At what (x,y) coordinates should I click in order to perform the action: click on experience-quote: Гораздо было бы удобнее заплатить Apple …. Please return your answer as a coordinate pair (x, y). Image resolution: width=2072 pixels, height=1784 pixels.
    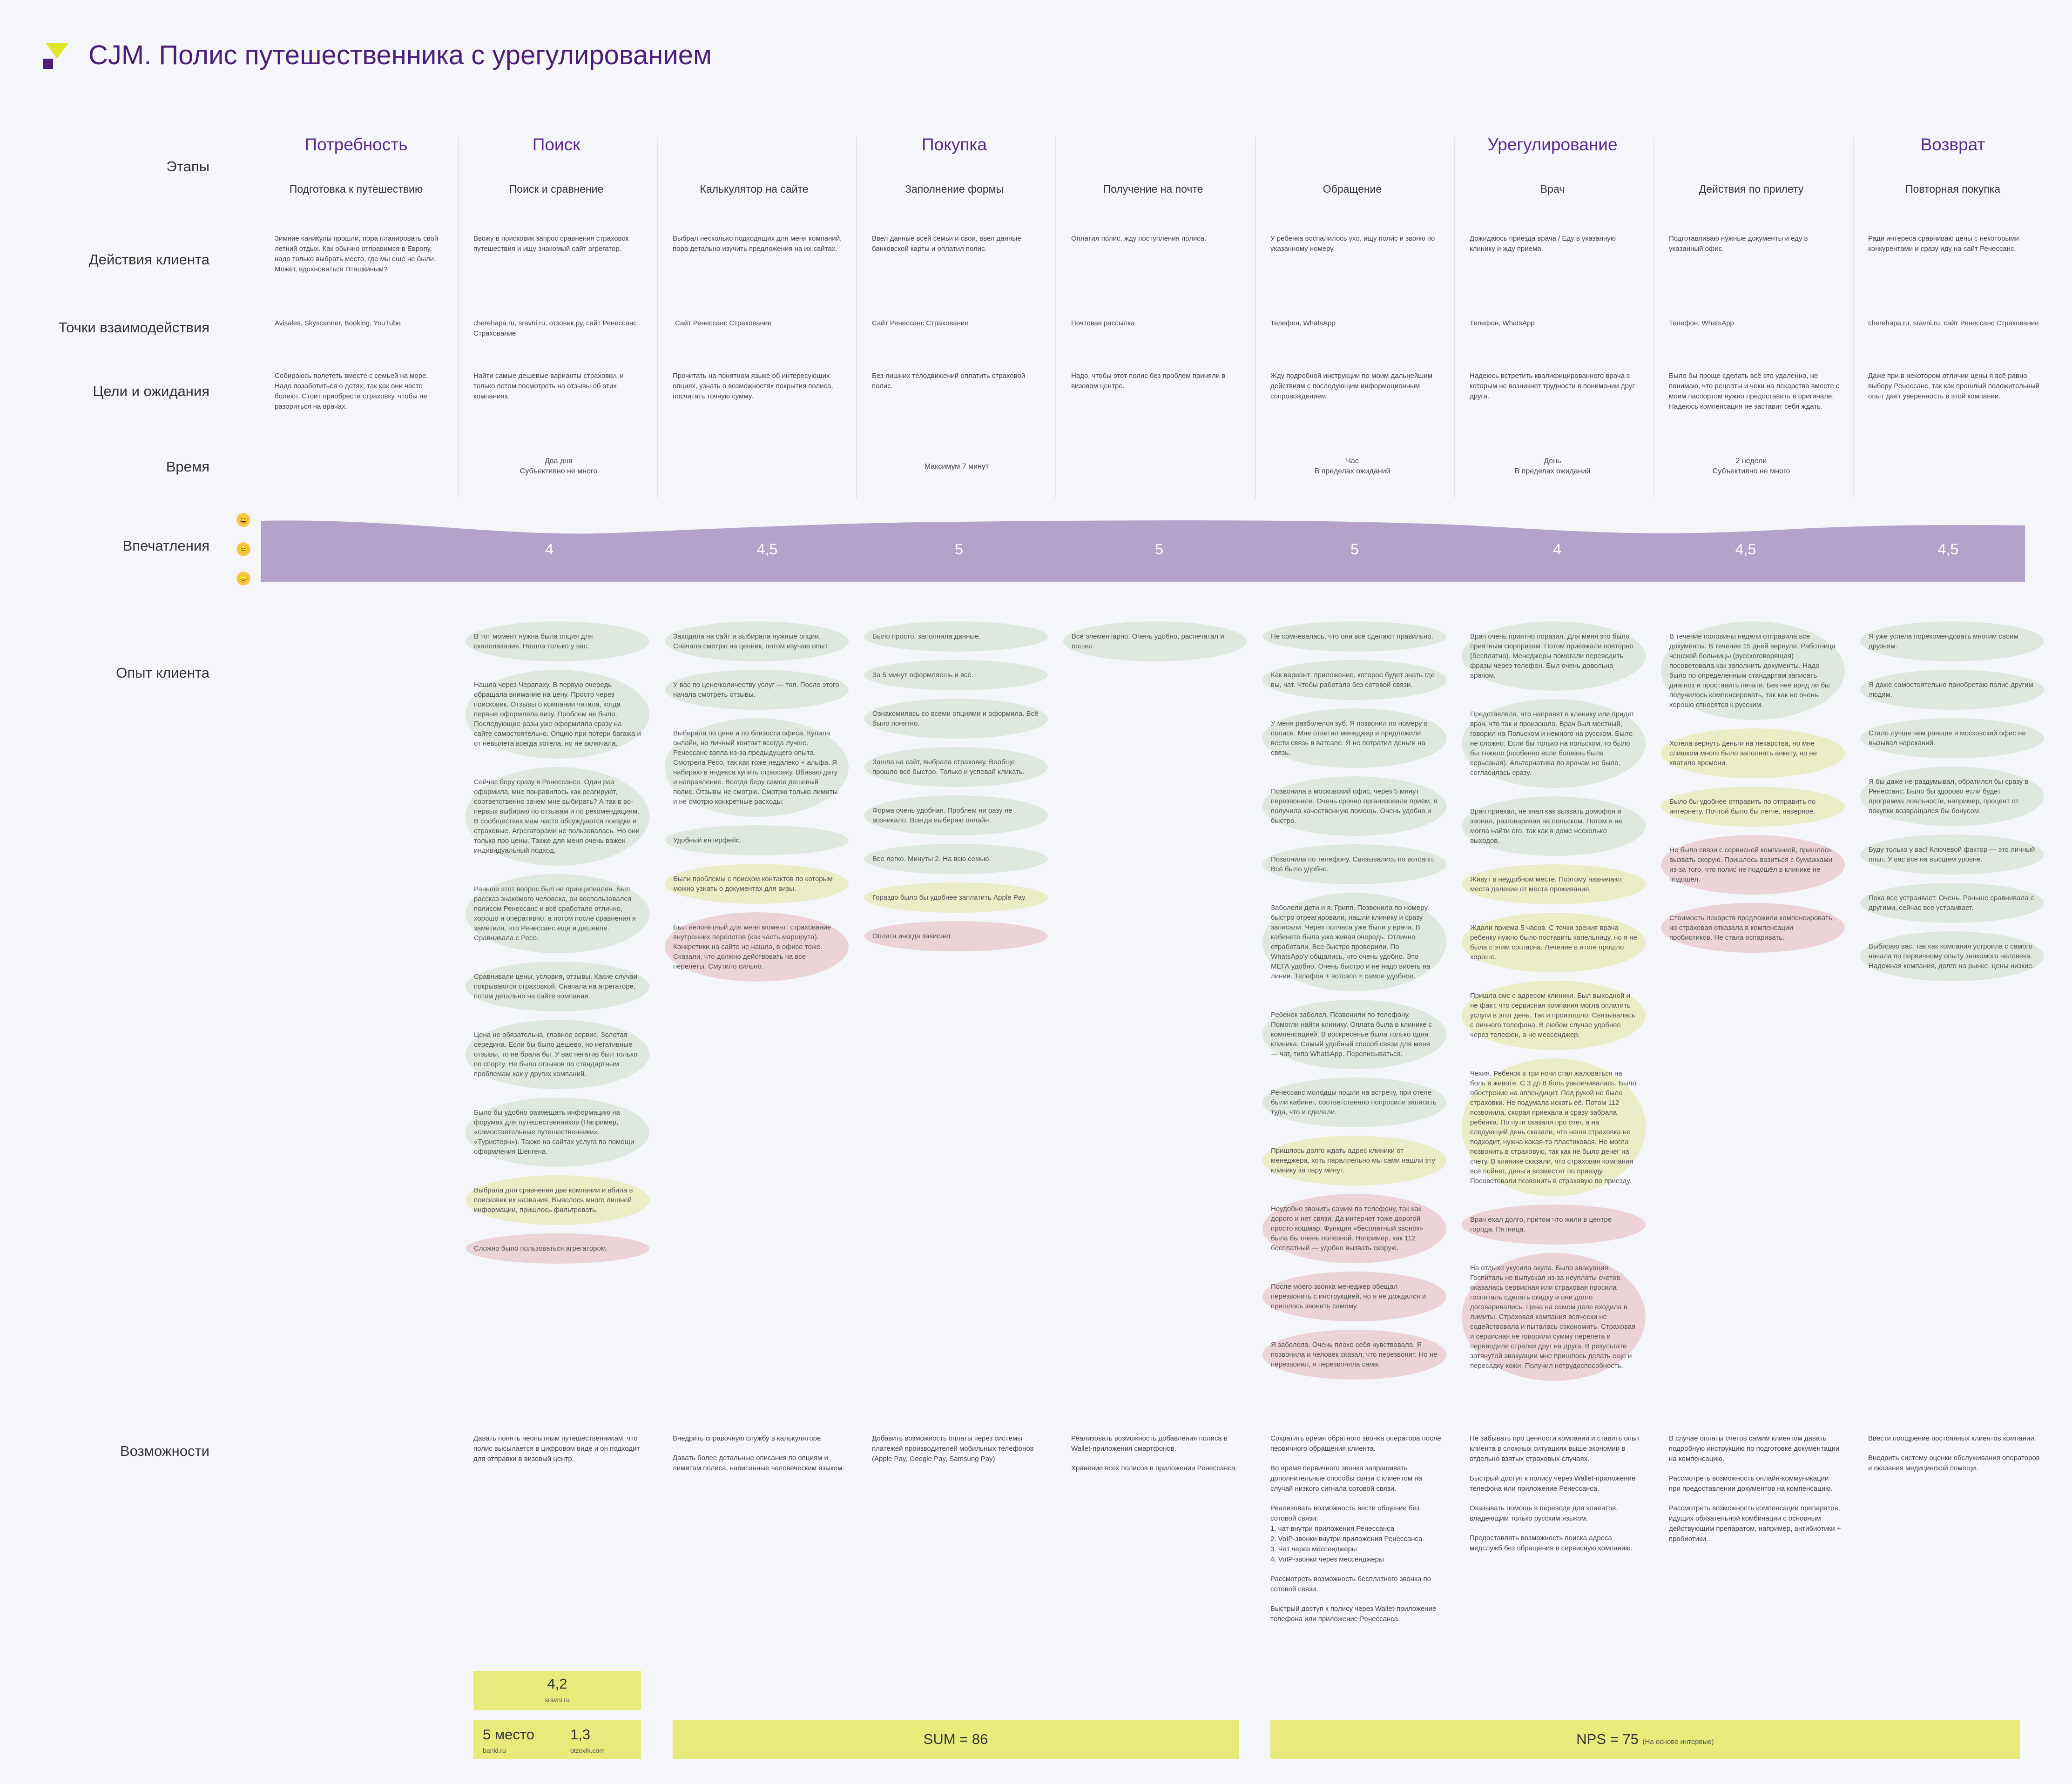
    Looking at the image, I should click on (949, 898).